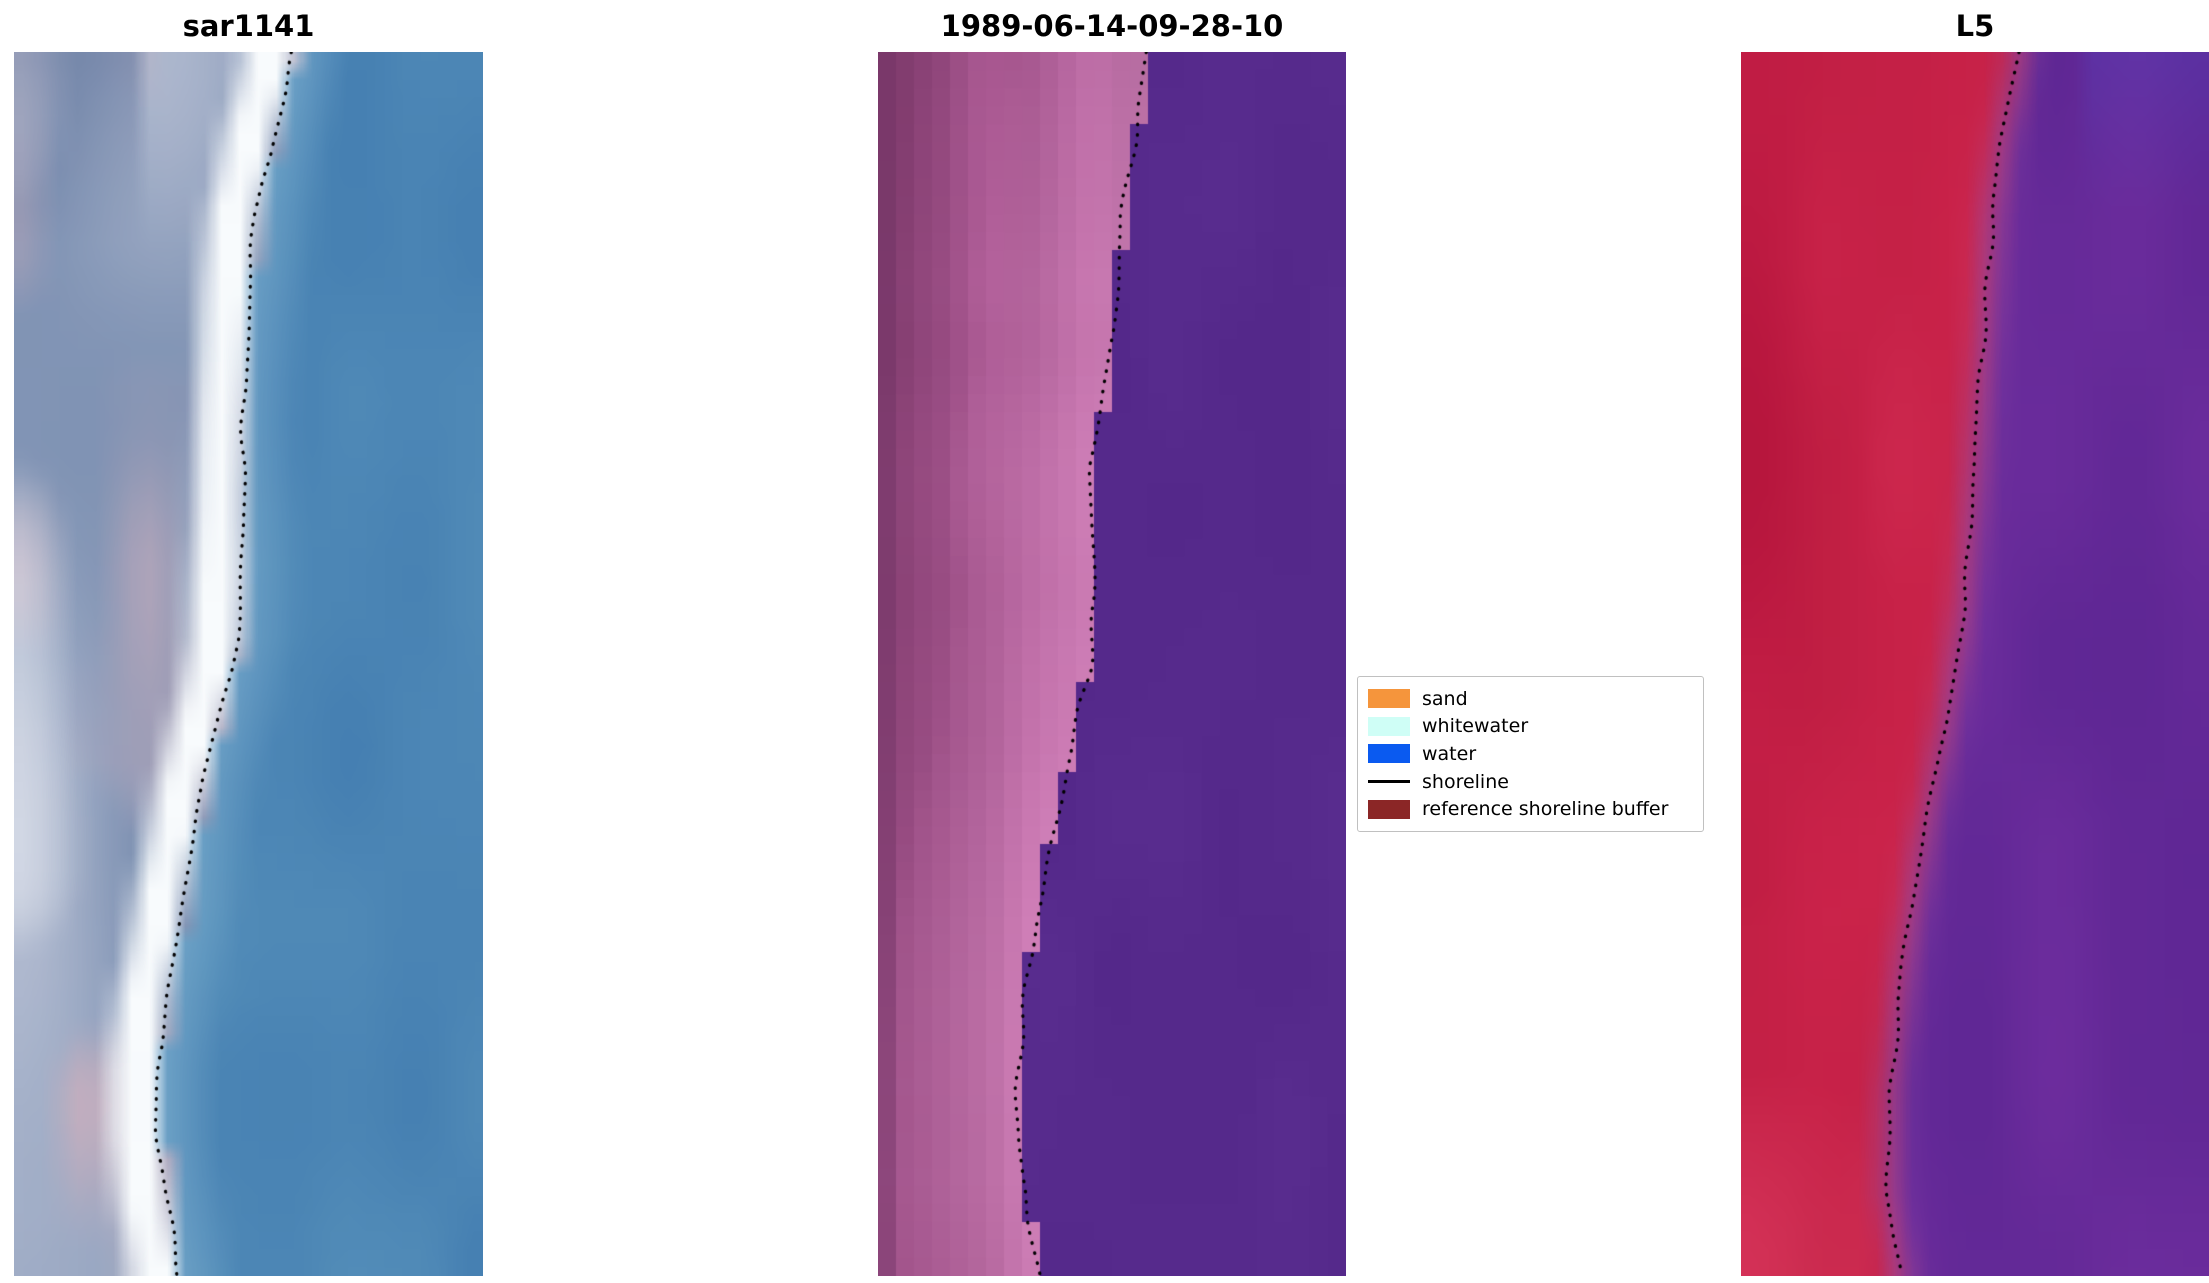 The height and width of the screenshot is (1283, 2209). What do you see at coordinates (1389, 782) in the screenshot?
I see `legend-line-swatch` at bounding box center [1389, 782].